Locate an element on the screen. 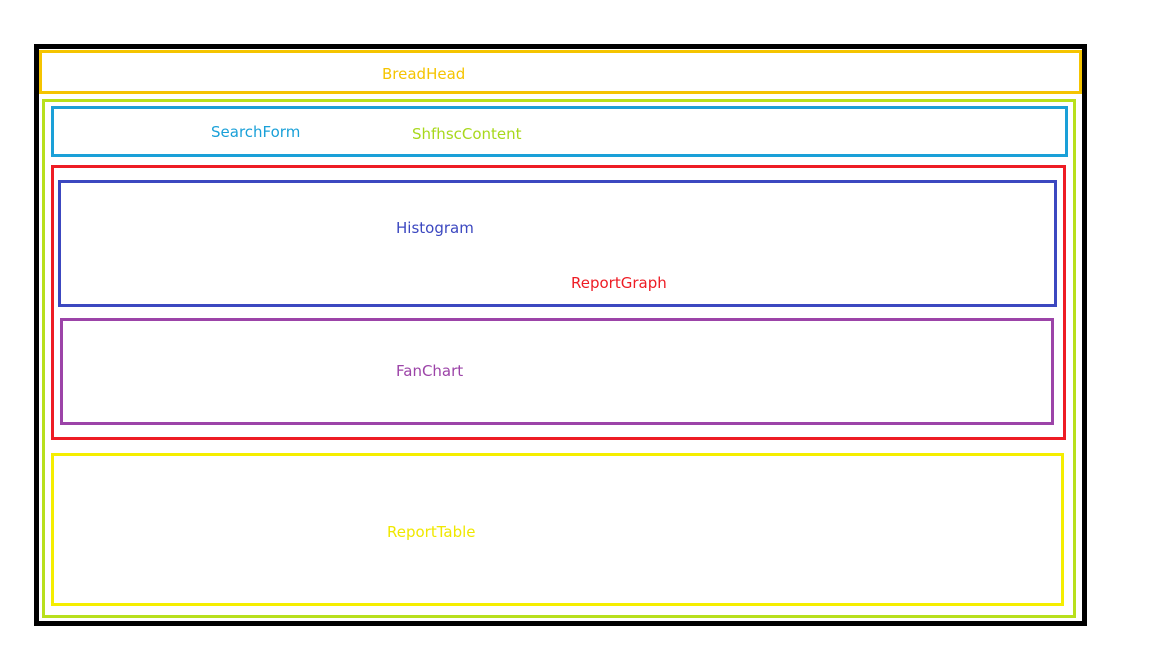 The width and height of the screenshot is (1152, 648). search-form-label: SearchForm is located at coordinates (256, 132).